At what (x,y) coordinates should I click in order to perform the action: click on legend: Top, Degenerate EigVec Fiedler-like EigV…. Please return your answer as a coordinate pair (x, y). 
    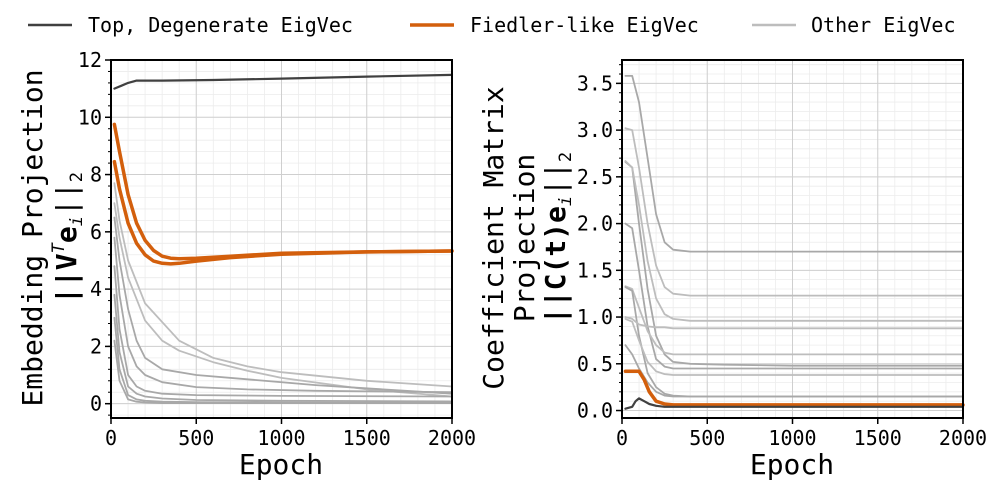
    Looking at the image, I should click on (492, 25).